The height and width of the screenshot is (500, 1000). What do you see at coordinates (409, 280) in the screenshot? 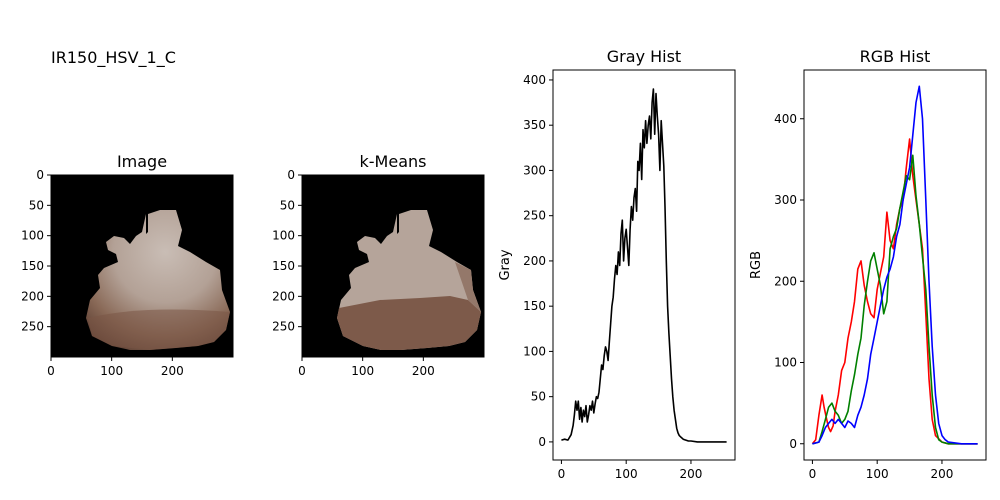
I see `kmeans-segmentation-image` at bounding box center [409, 280].